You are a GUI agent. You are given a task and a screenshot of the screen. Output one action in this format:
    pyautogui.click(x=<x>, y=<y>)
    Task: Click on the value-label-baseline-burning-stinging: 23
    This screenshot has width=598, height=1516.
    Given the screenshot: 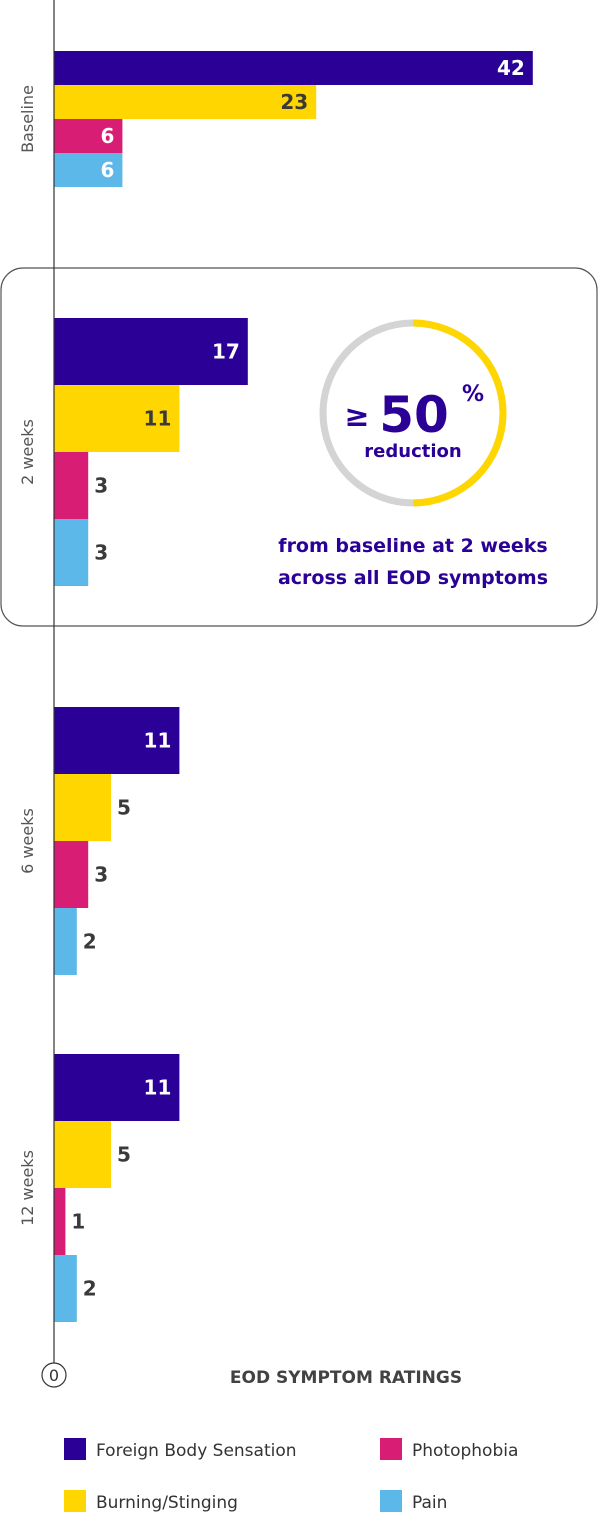 What is the action you would take?
    pyautogui.click(x=294, y=102)
    